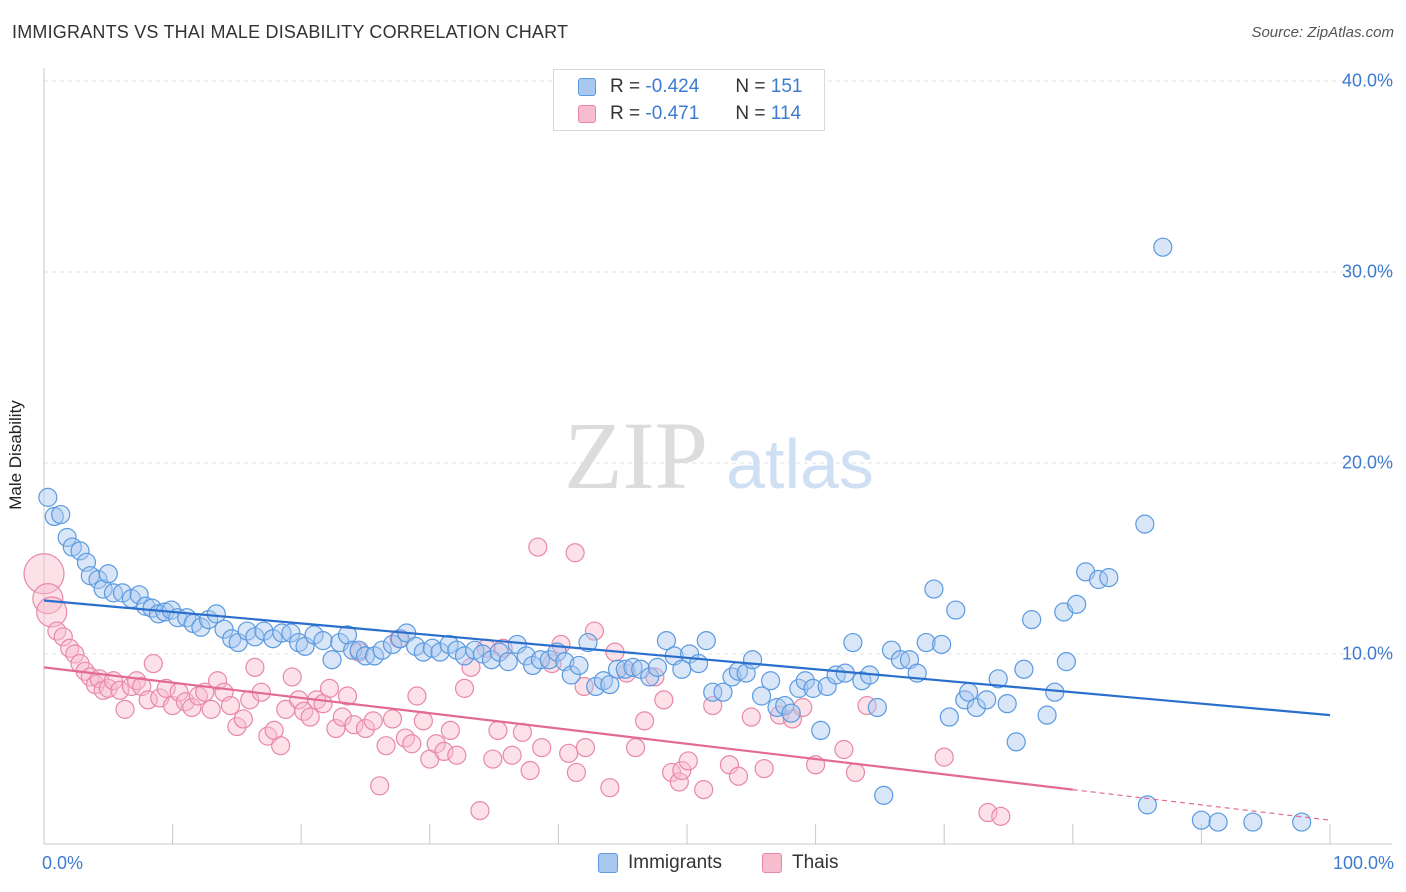  Describe the element at coordinates (786, 86) in the screenshot. I see `legend-n-value: 151` at that location.